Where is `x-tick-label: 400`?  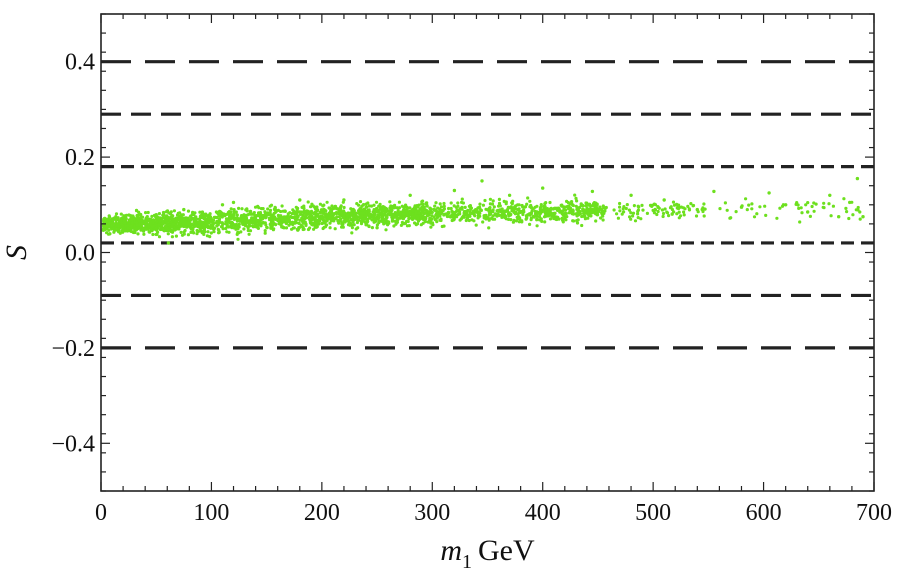
x-tick-label: 400 is located at coordinates (543, 513).